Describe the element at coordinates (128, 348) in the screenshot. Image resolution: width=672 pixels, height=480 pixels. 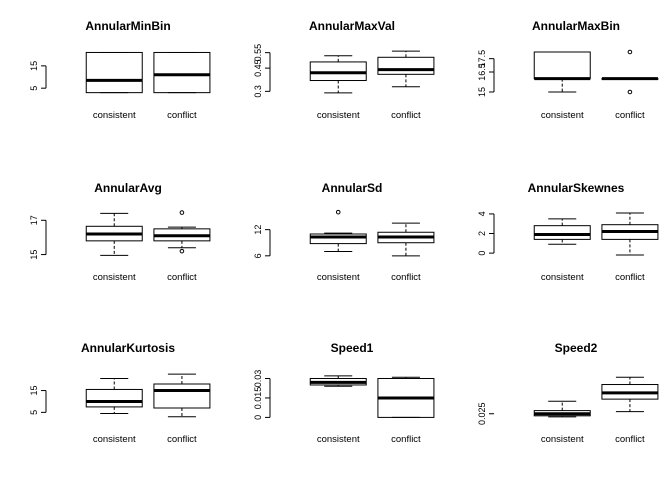
I see `panel-title: AnnularKurtosis` at that location.